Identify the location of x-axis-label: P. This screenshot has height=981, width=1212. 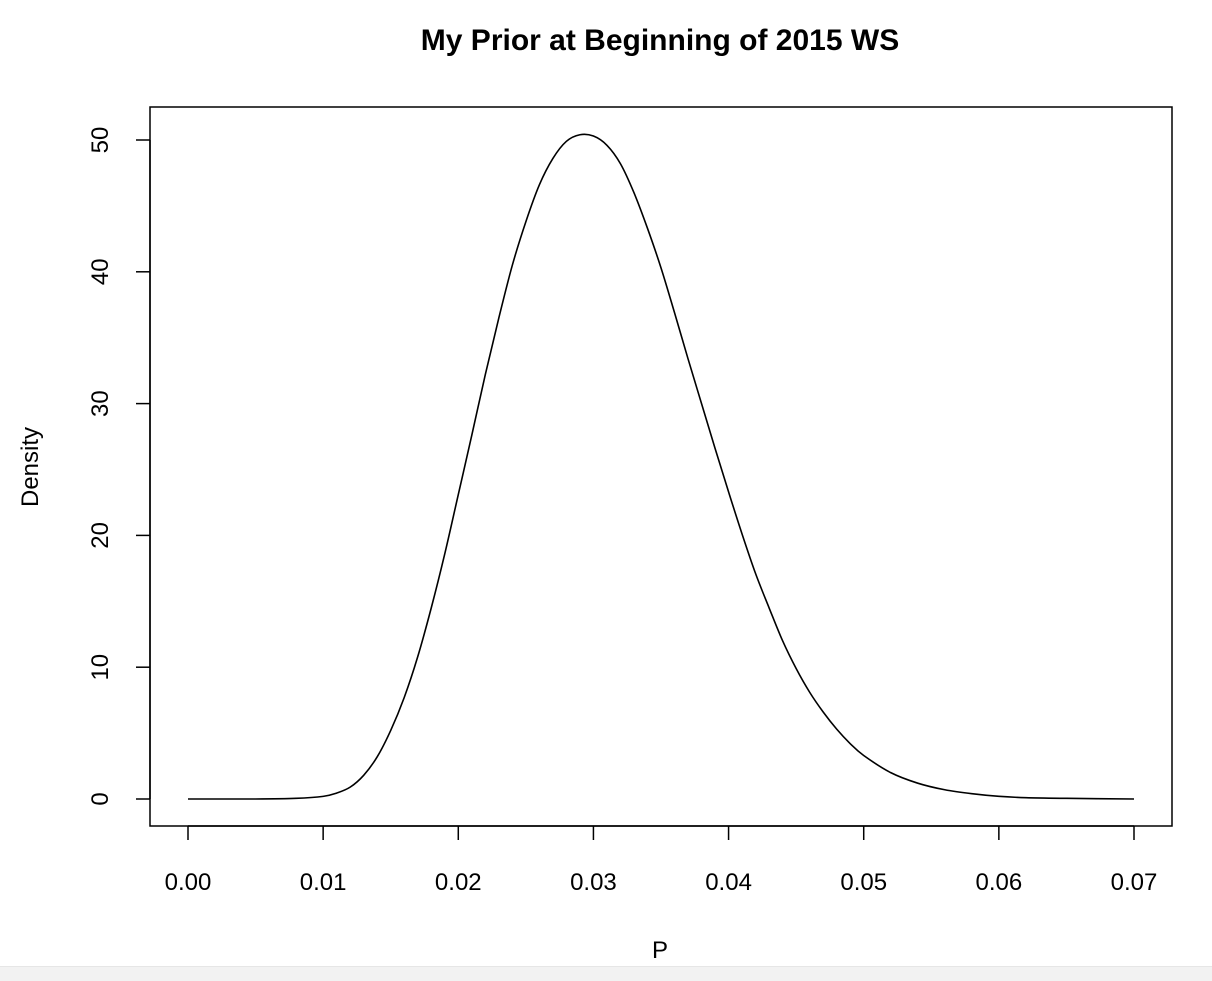
(660, 950).